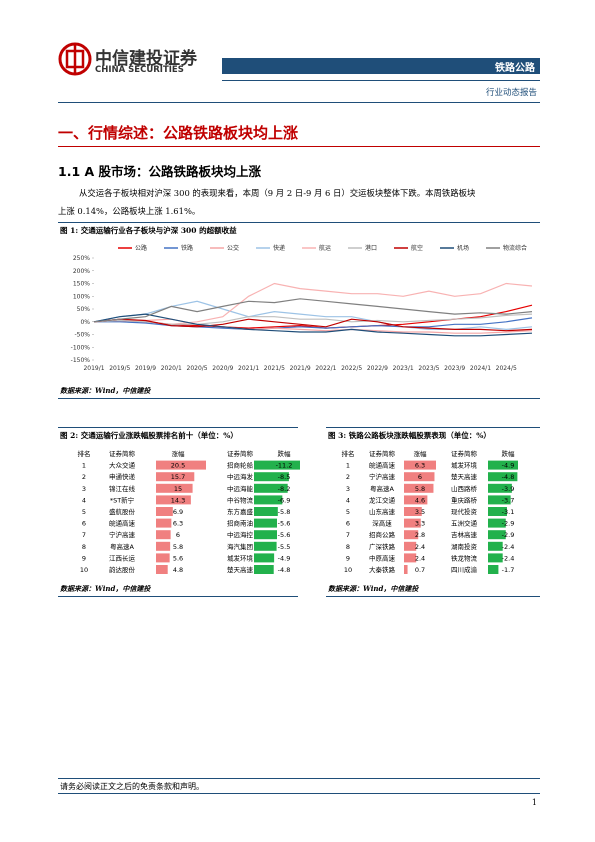 Image resolution: width=595 pixels, height=842 pixels. Describe the element at coordinates (464, 557) in the screenshot. I see `table-cell: 铁龙物流` at that location.